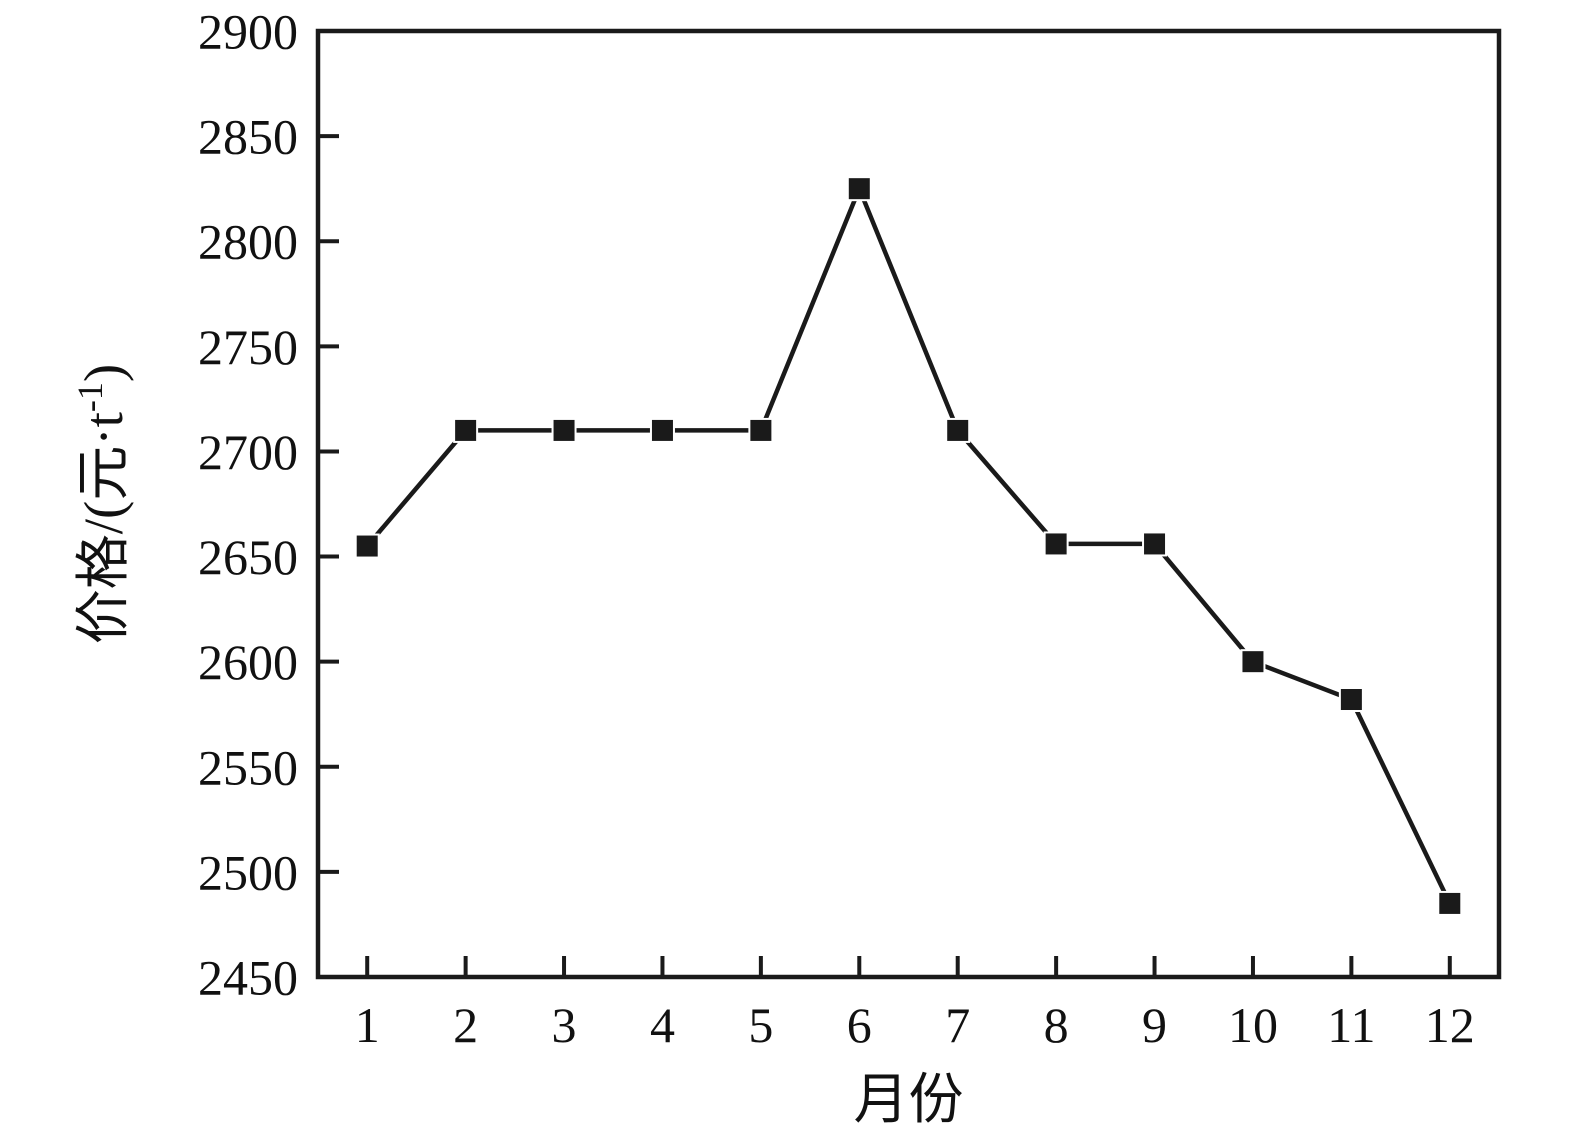 Image resolution: width=1575 pixels, height=1145 pixels. Describe the element at coordinates (248, 452) in the screenshot. I see `y-tick-label: 2700` at that location.